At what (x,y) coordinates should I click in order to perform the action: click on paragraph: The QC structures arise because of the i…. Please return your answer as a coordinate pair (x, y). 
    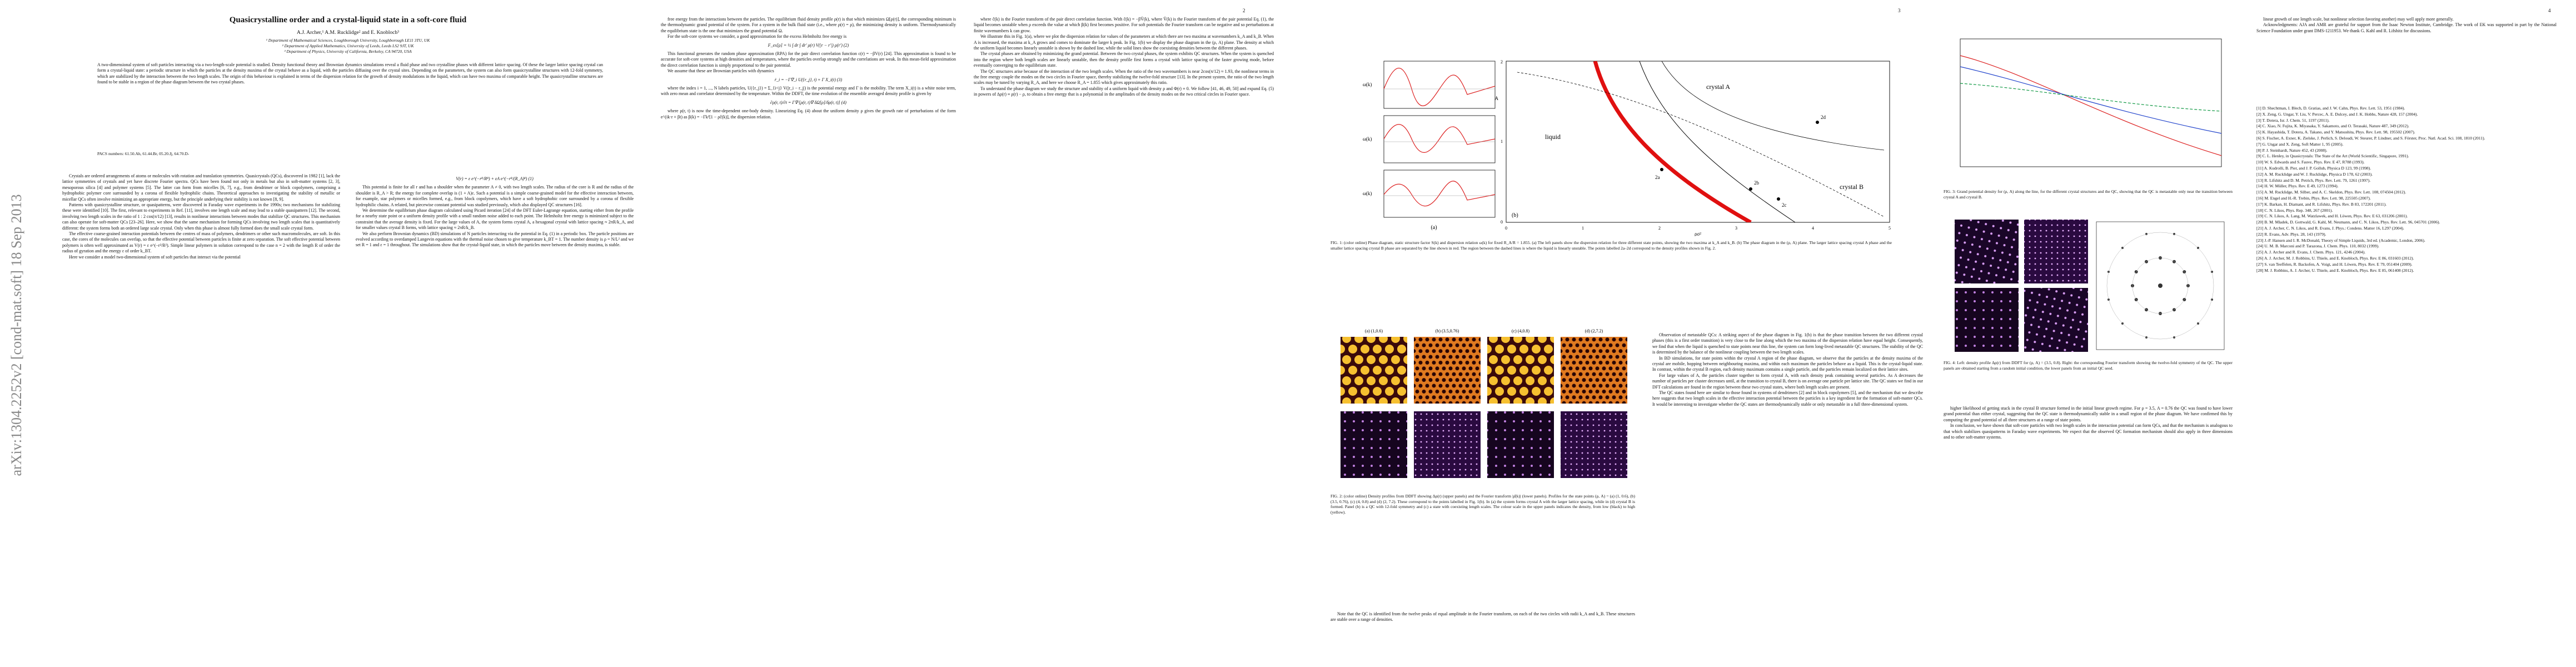
    Looking at the image, I should click on (1124, 77).